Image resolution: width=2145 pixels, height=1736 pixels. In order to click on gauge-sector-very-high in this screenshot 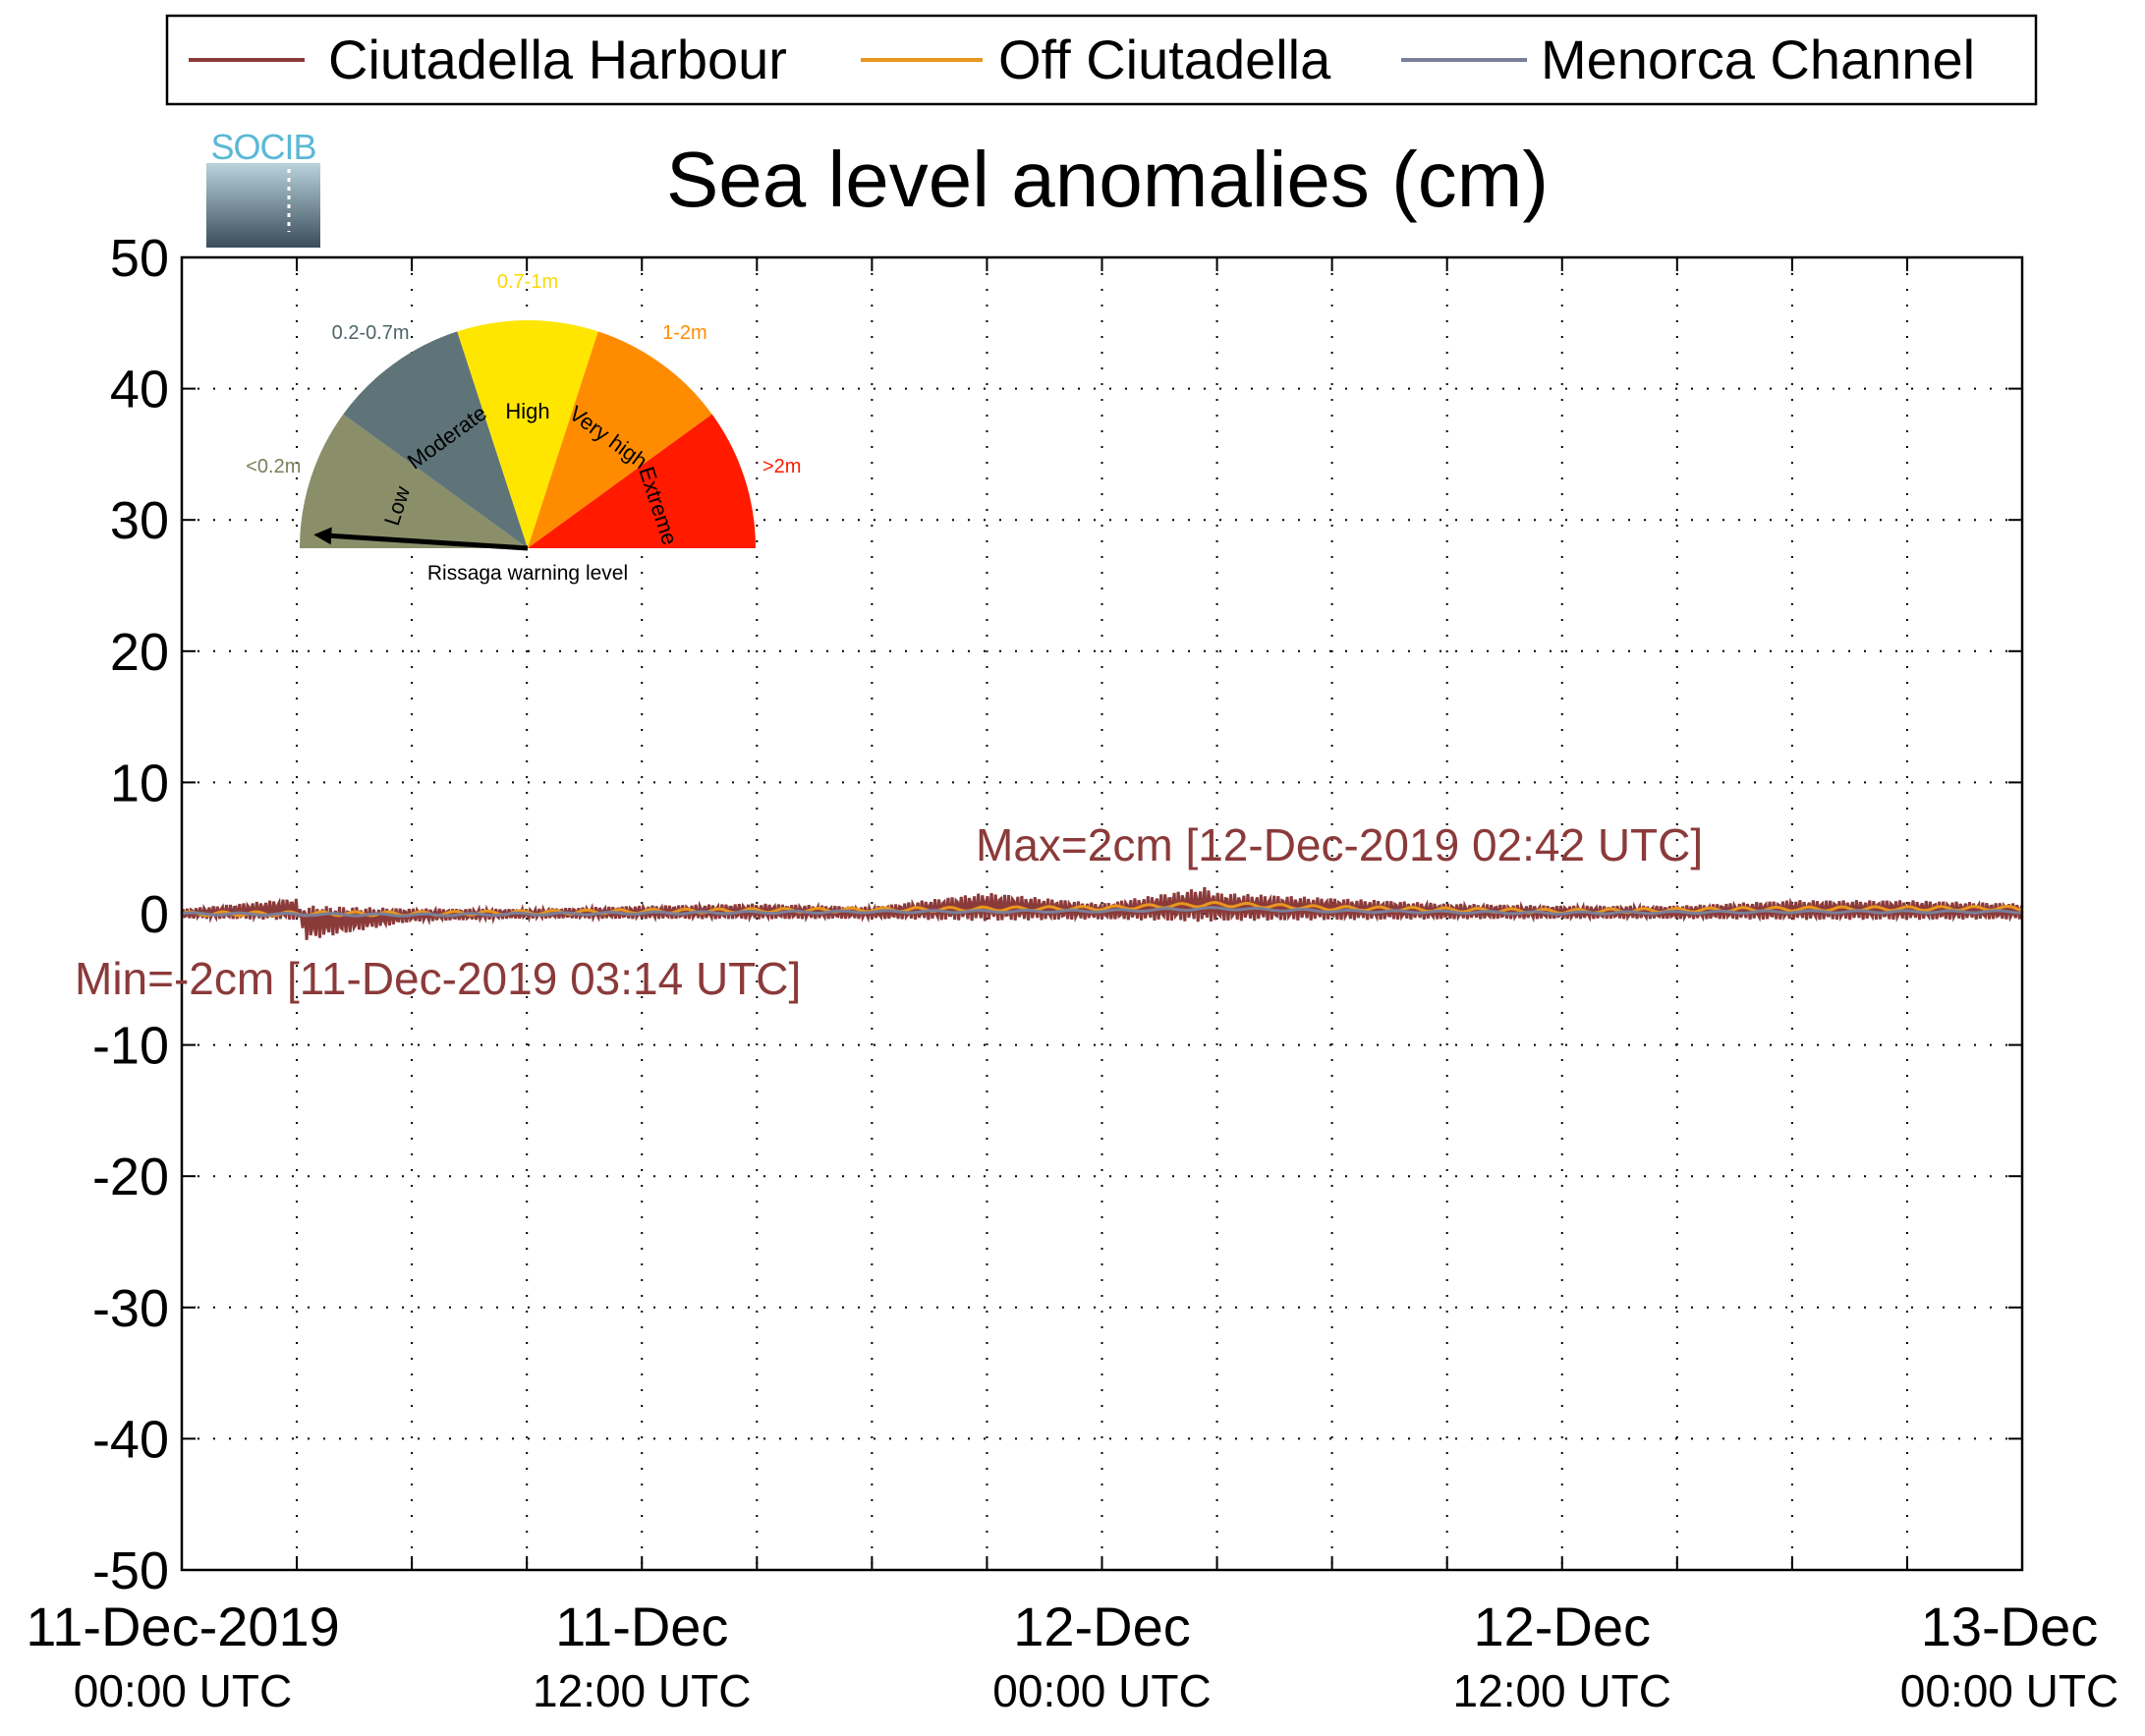, I will do `click(620, 439)`.